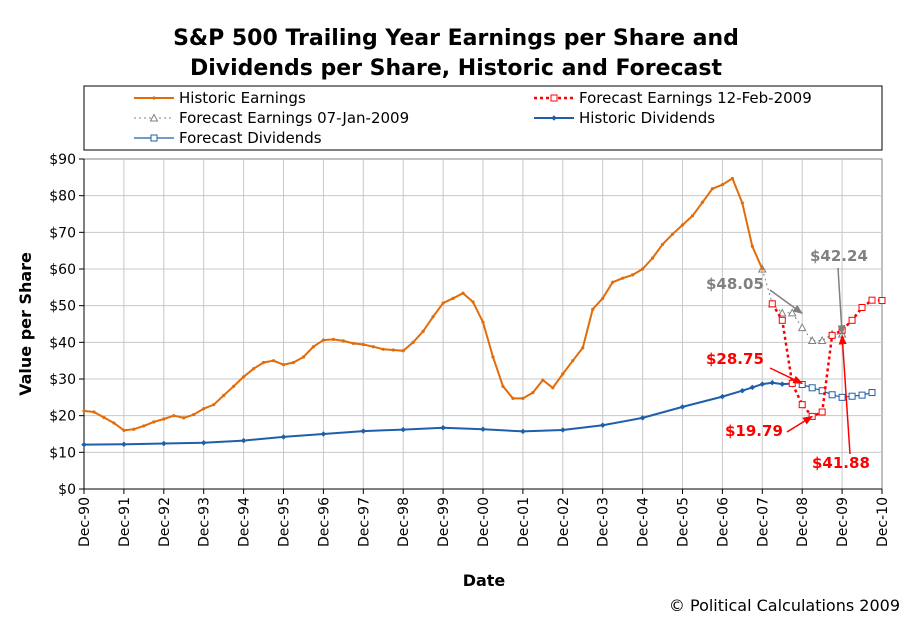  What do you see at coordinates (841, 403) in the screenshot?
I see `annotation-4: $41.88` at bounding box center [841, 403].